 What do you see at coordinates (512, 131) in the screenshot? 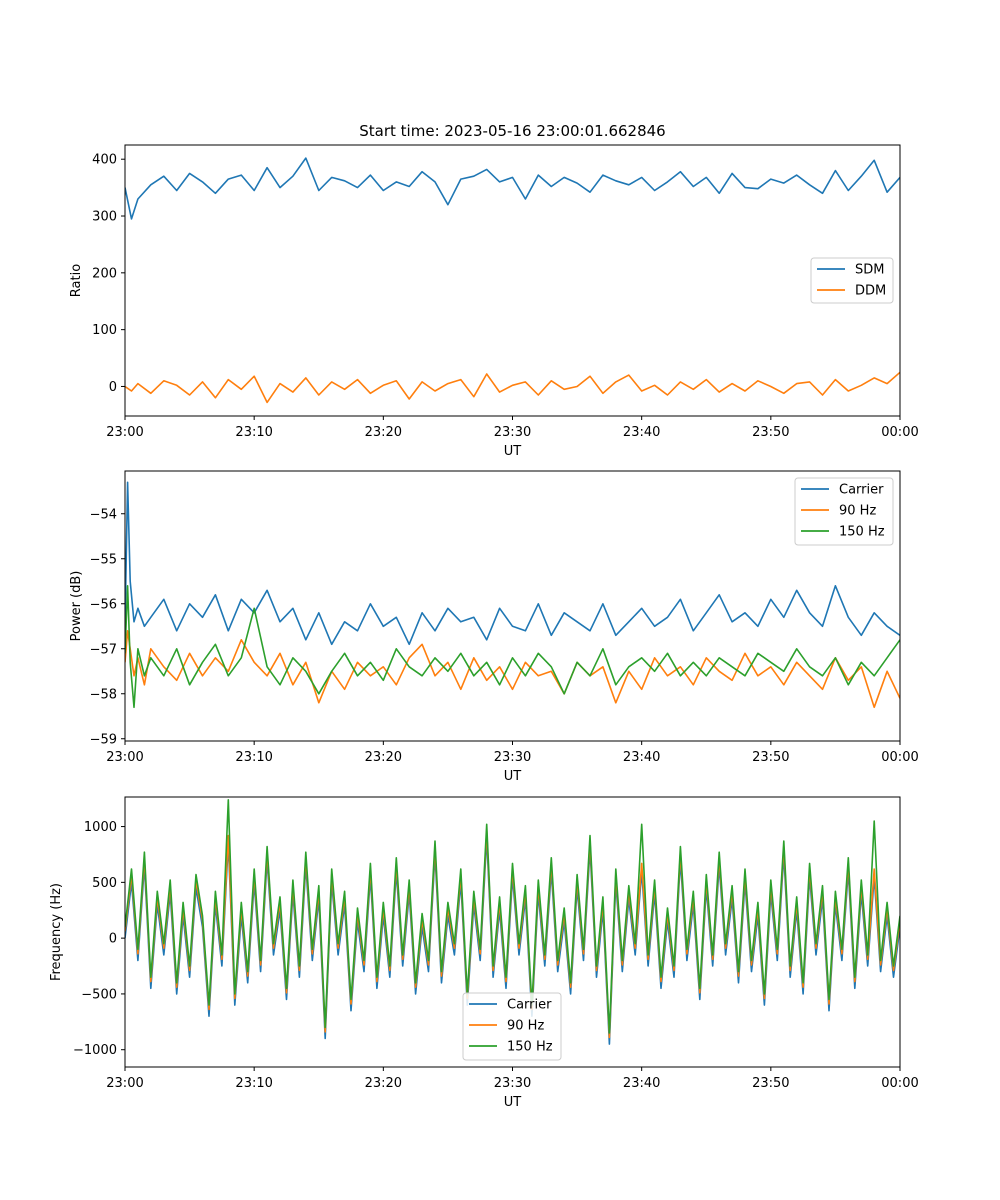
I see `figure-title: Start time: 2023-05-16 23:00:01.662846` at bounding box center [512, 131].